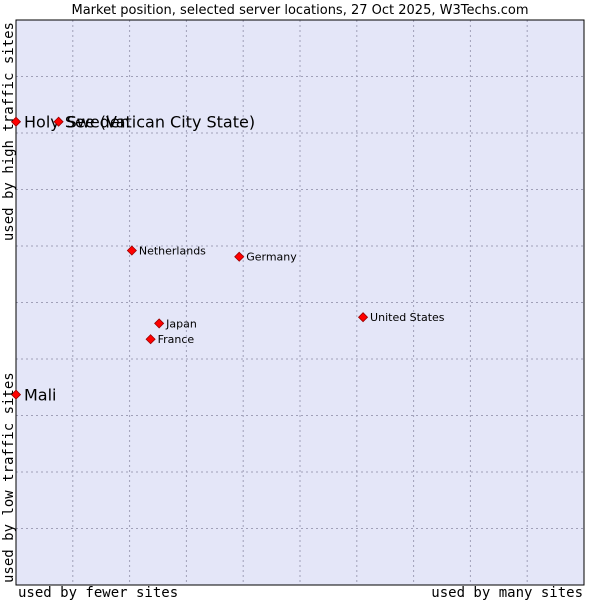  What do you see at coordinates (150, 339) in the screenshot?
I see `point-marker-france` at bounding box center [150, 339].